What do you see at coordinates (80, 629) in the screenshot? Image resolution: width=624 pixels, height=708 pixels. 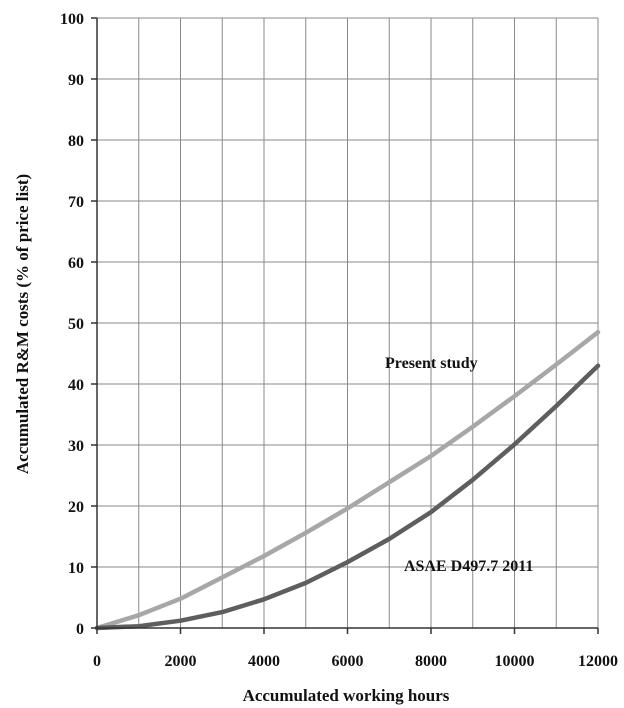 I see `y-tick-label: 0` at bounding box center [80, 629].